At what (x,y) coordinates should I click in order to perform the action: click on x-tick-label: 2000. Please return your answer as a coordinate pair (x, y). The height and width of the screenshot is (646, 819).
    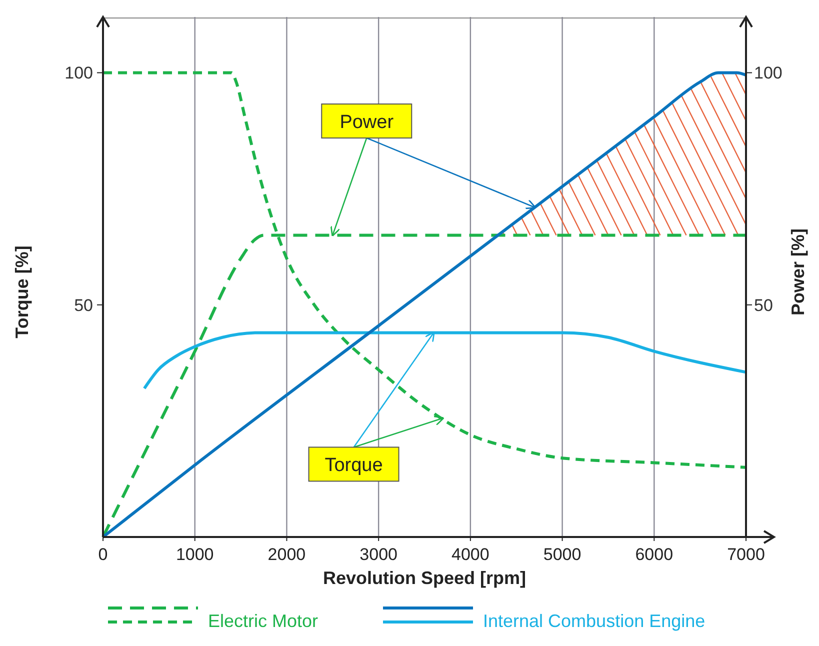
    Looking at the image, I should click on (287, 554).